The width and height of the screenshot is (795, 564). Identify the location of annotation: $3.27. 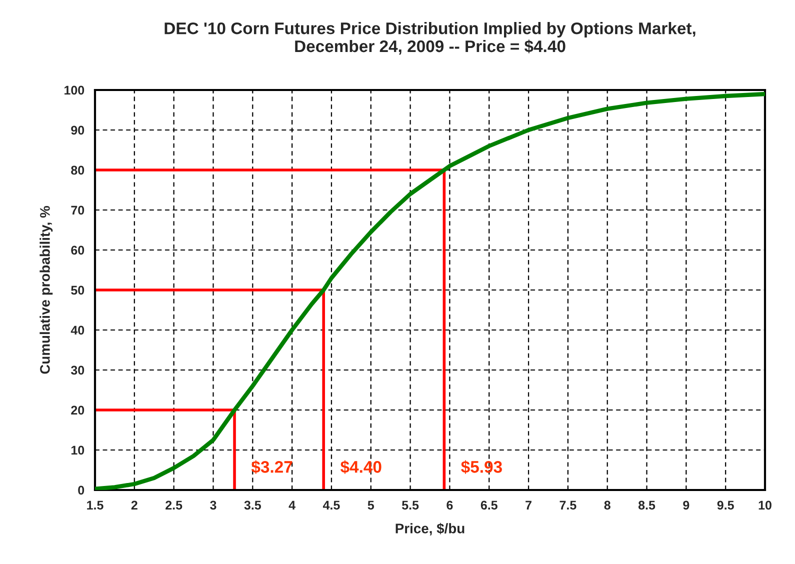
(271, 467).